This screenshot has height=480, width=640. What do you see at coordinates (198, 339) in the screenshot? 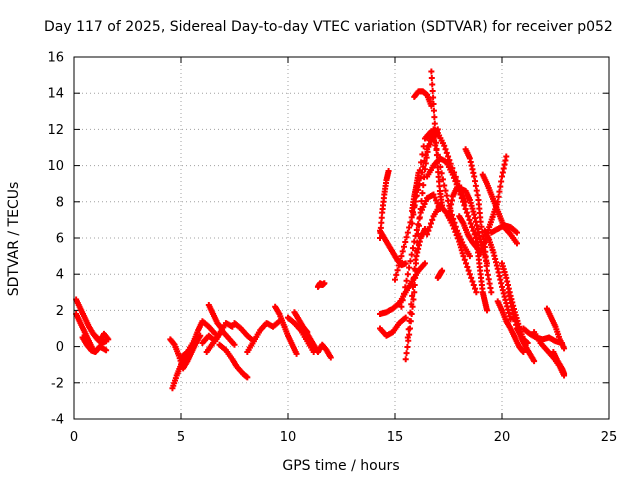
I see `series-arc-b3` at bounding box center [198, 339].